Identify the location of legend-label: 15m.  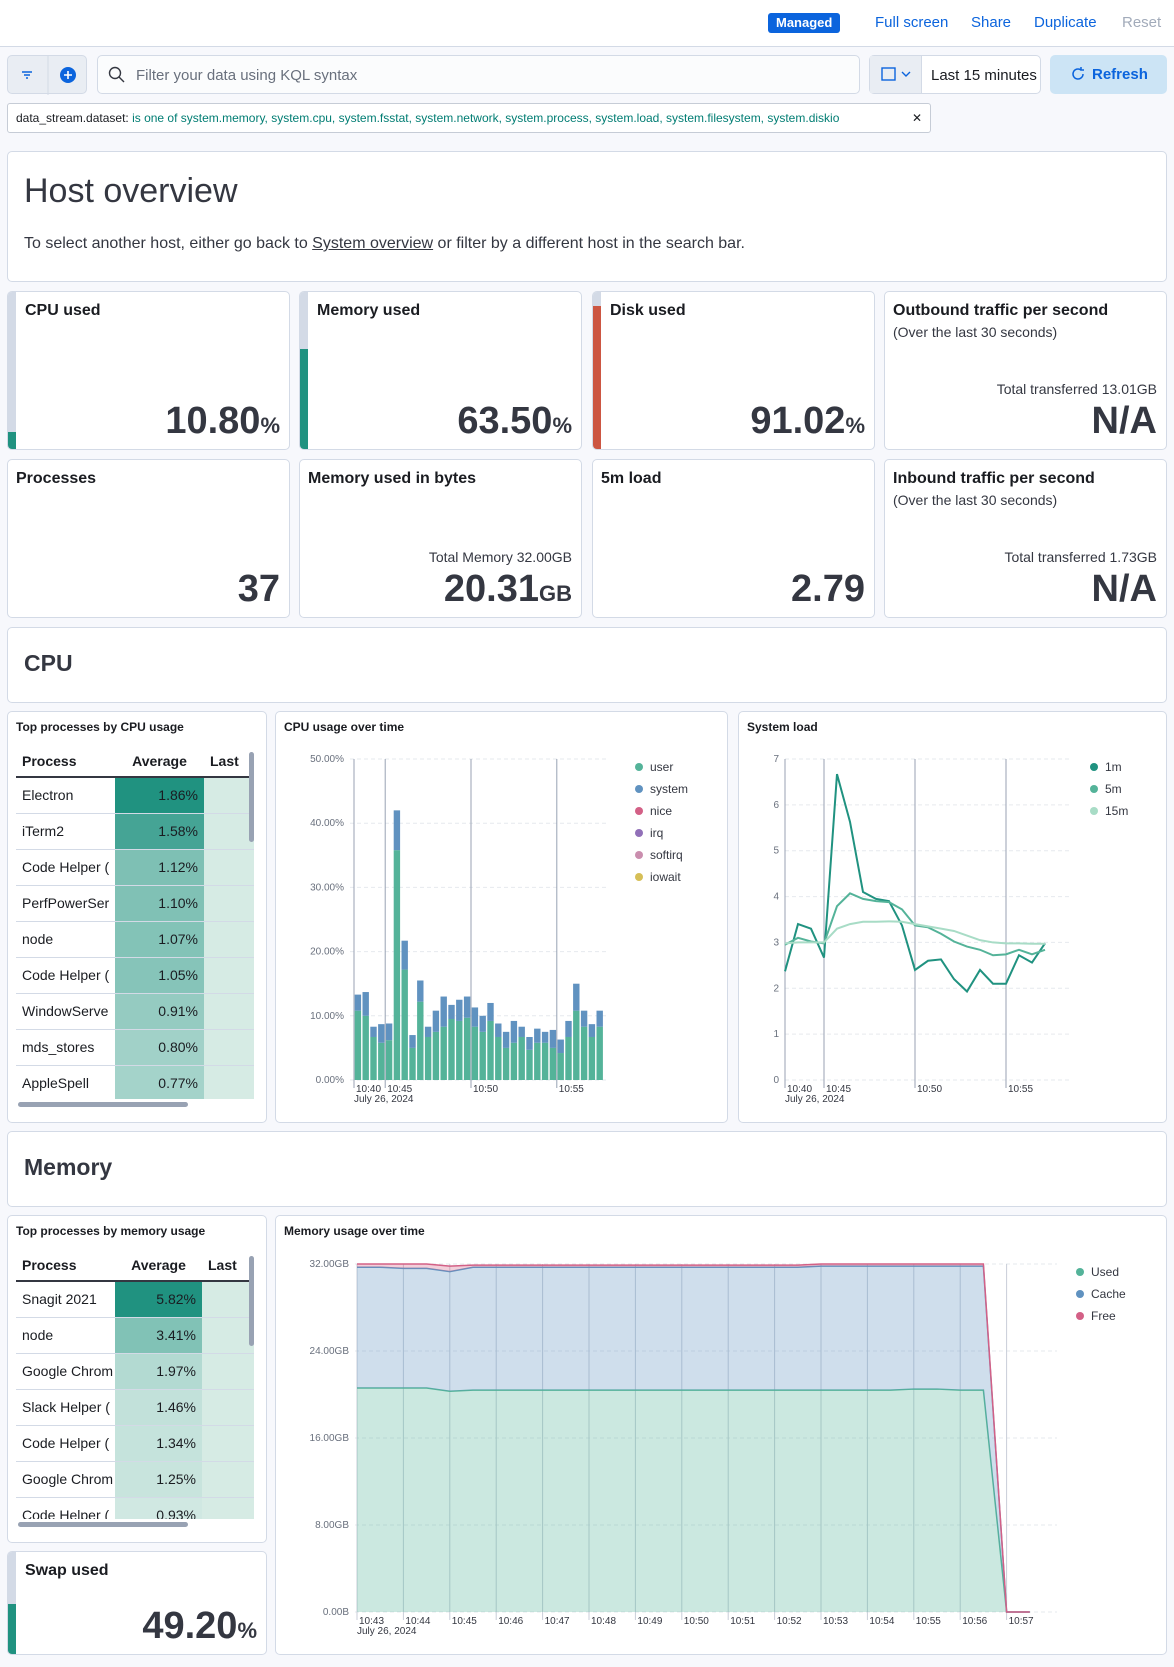
(1116, 811).